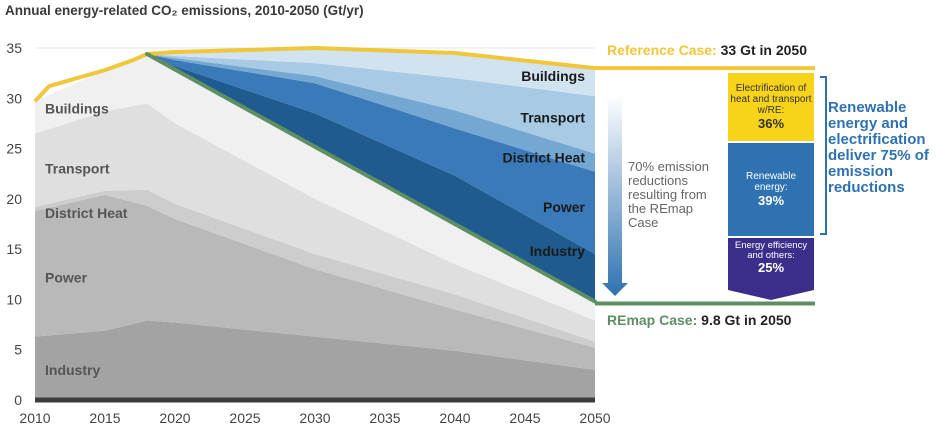 This screenshot has height=434, width=948. I want to click on wedge-label-buildings: Buildings, so click(553, 76).